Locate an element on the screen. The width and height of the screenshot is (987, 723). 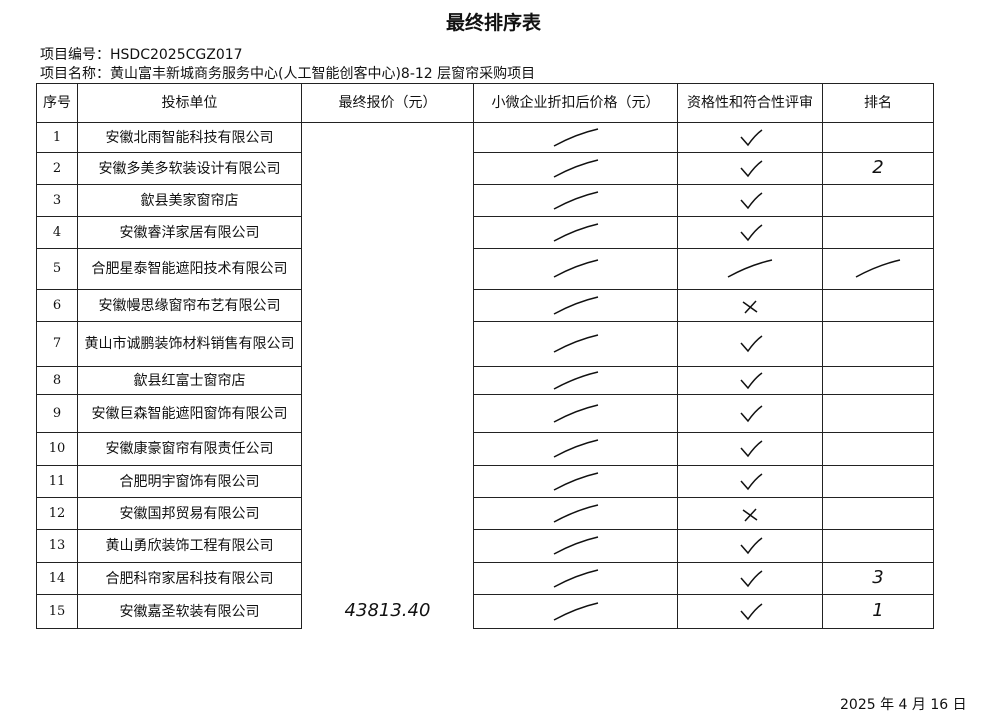
row-number-text: 12 is located at coordinates (57, 513).